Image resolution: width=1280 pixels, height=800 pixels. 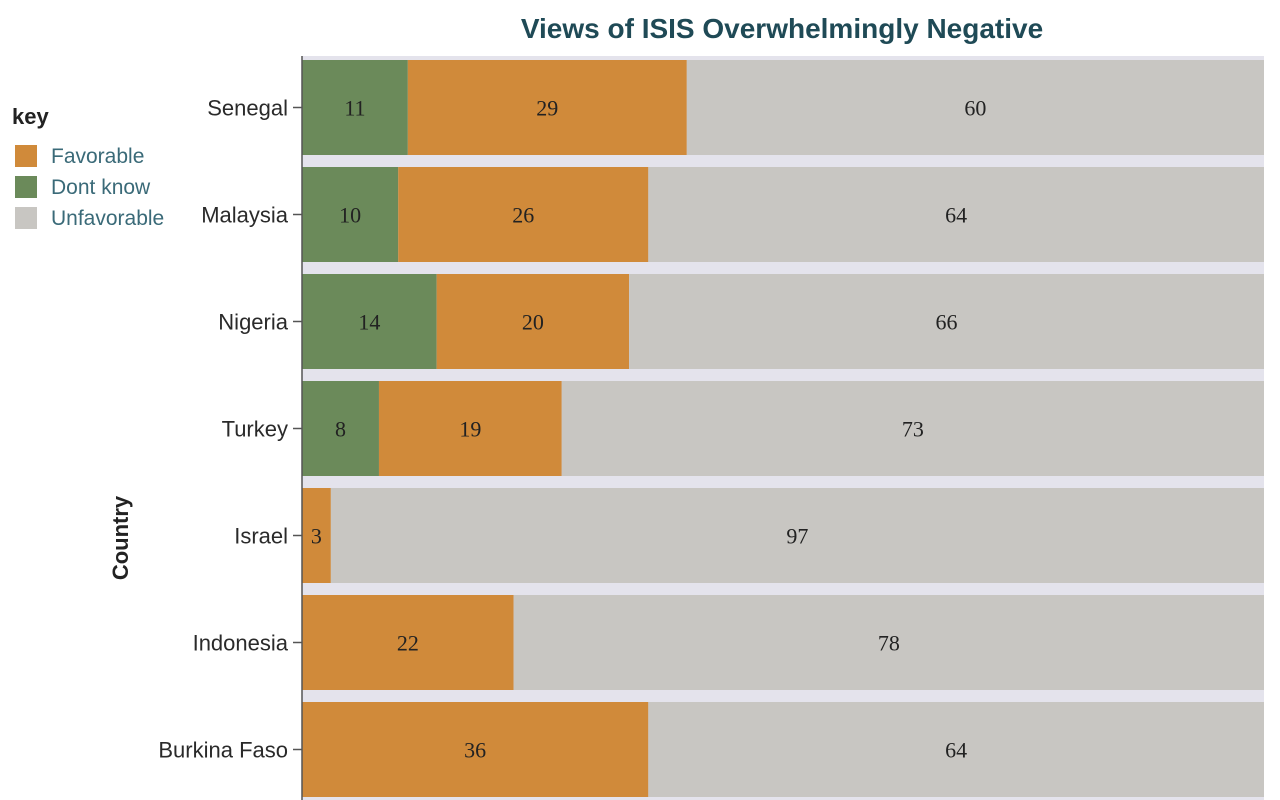 What do you see at coordinates (101, 187) in the screenshot?
I see `legend-label-dont-know: Dont know` at bounding box center [101, 187].